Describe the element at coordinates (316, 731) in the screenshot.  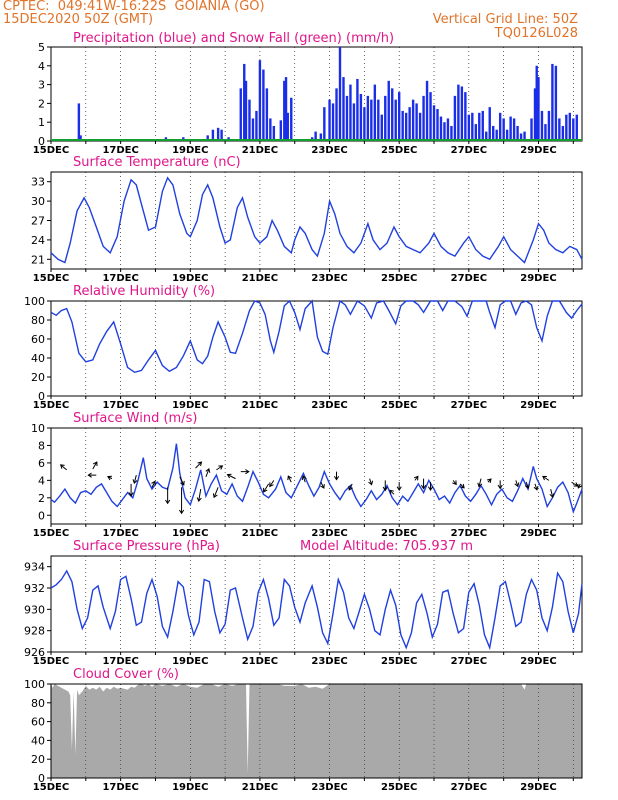
I see `cloud-cover-area` at that location.